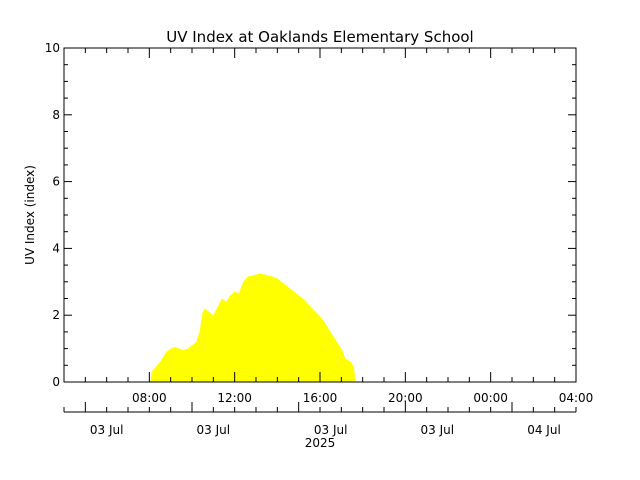 The width and height of the screenshot is (640, 480). Describe the element at coordinates (234, 398) in the screenshot. I see `x-time-tick-label: 12:00` at that location.